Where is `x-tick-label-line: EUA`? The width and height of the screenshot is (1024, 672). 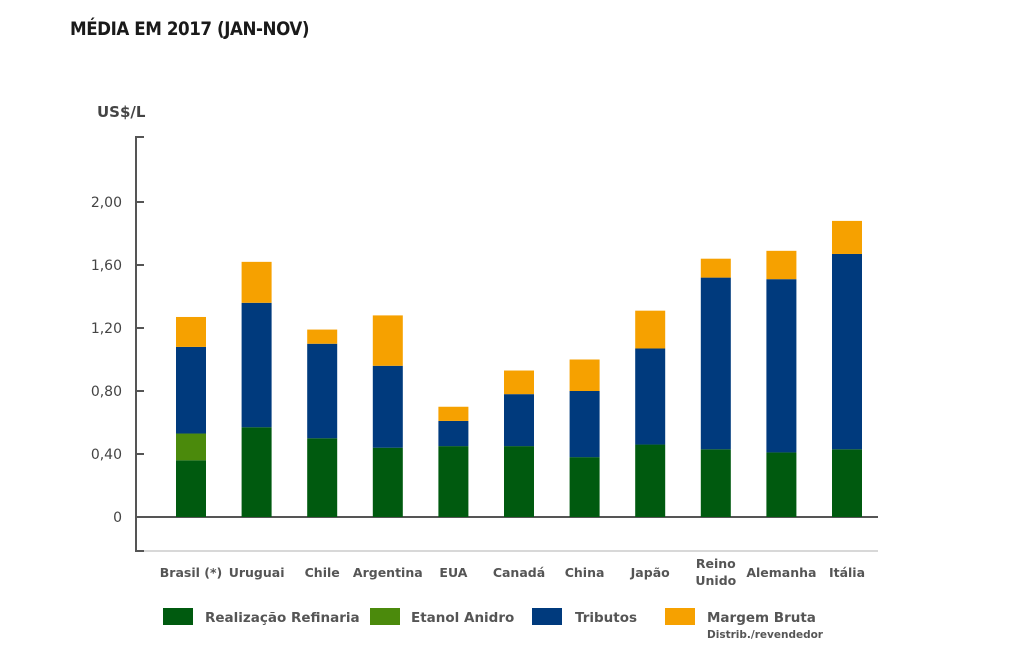 x-tick-label-line: EUA is located at coordinates (453, 572).